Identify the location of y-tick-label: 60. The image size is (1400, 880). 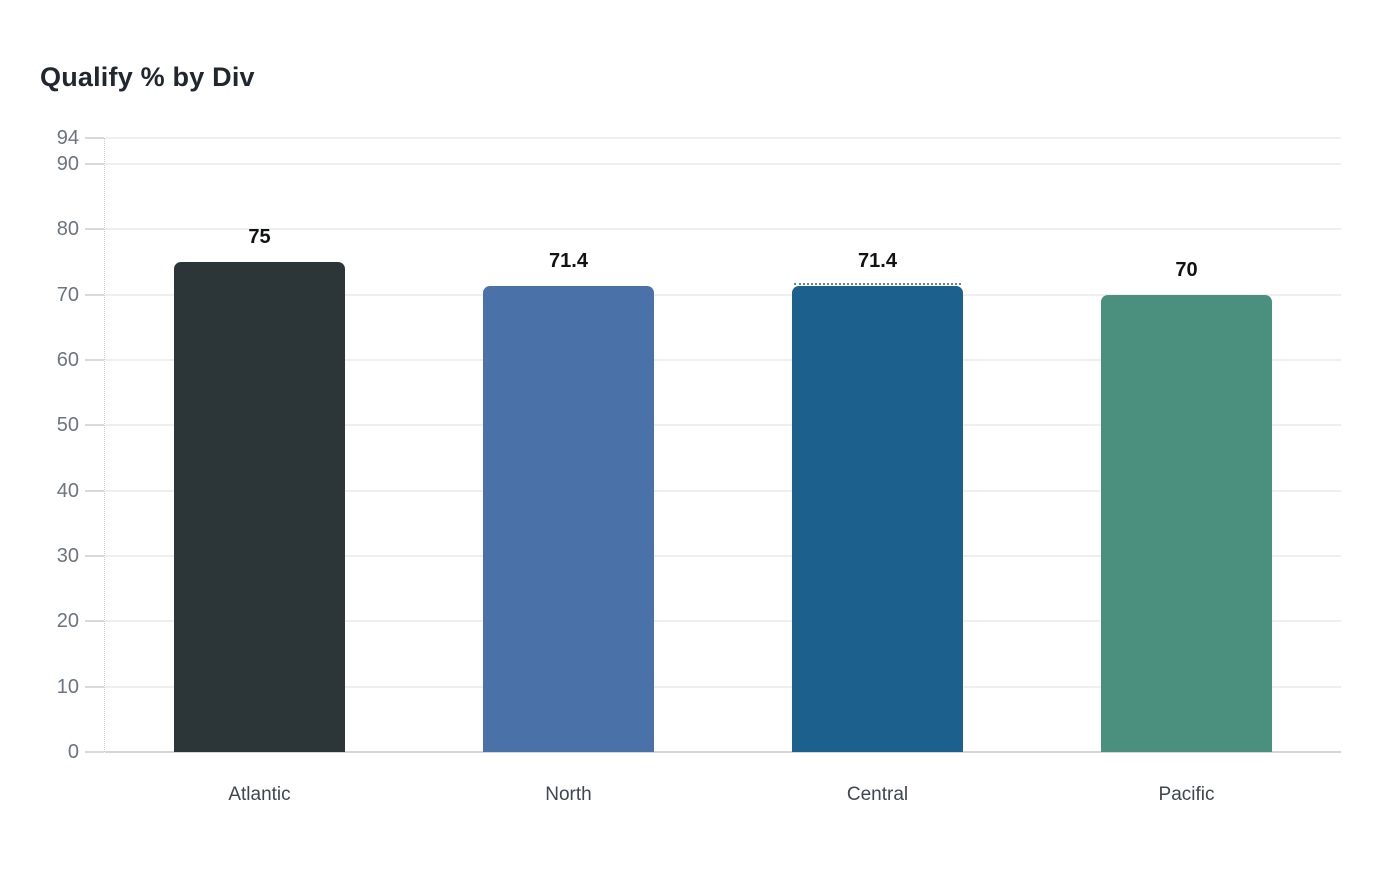
(67, 360).